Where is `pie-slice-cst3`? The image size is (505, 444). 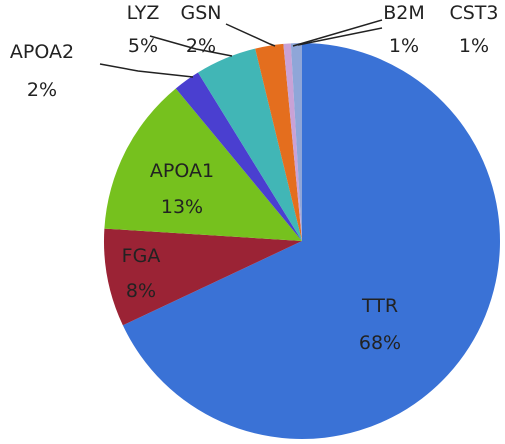
pie-slice-cst3 is located at coordinates (296, 142).